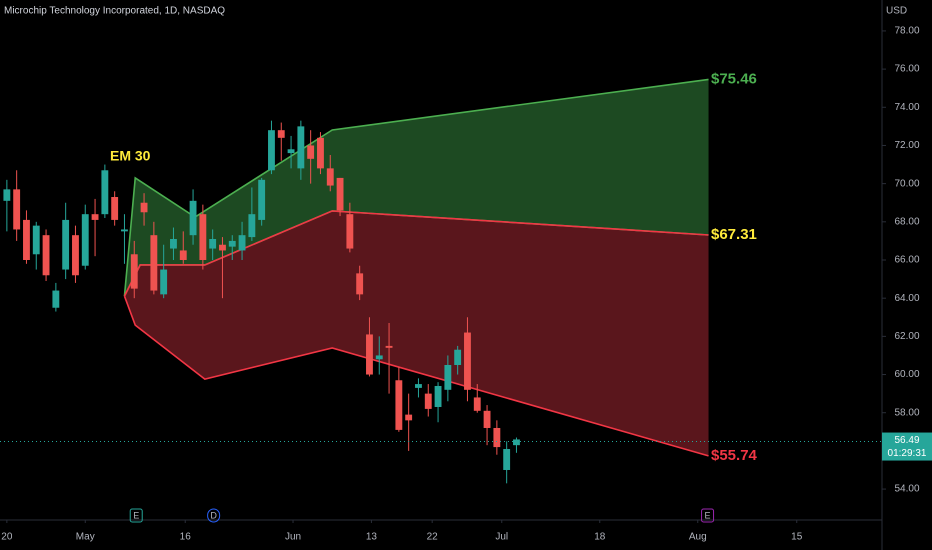 This screenshot has width=932, height=550. What do you see at coordinates (896, 11) in the screenshot?
I see `currency: USD` at bounding box center [896, 11].